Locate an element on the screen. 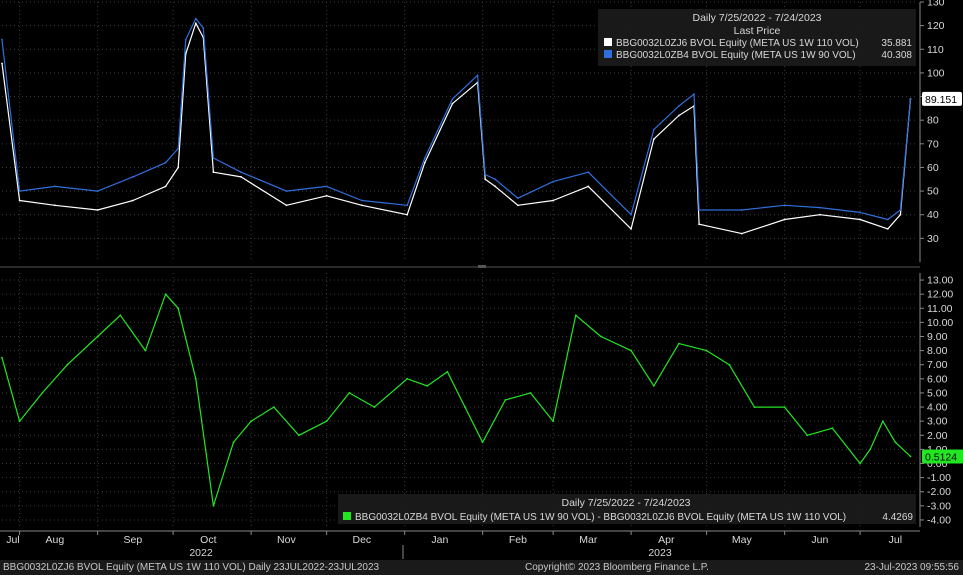 Image resolution: width=963 pixels, height=575 pixels. y-tick-label: 60 is located at coordinates (933, 168).